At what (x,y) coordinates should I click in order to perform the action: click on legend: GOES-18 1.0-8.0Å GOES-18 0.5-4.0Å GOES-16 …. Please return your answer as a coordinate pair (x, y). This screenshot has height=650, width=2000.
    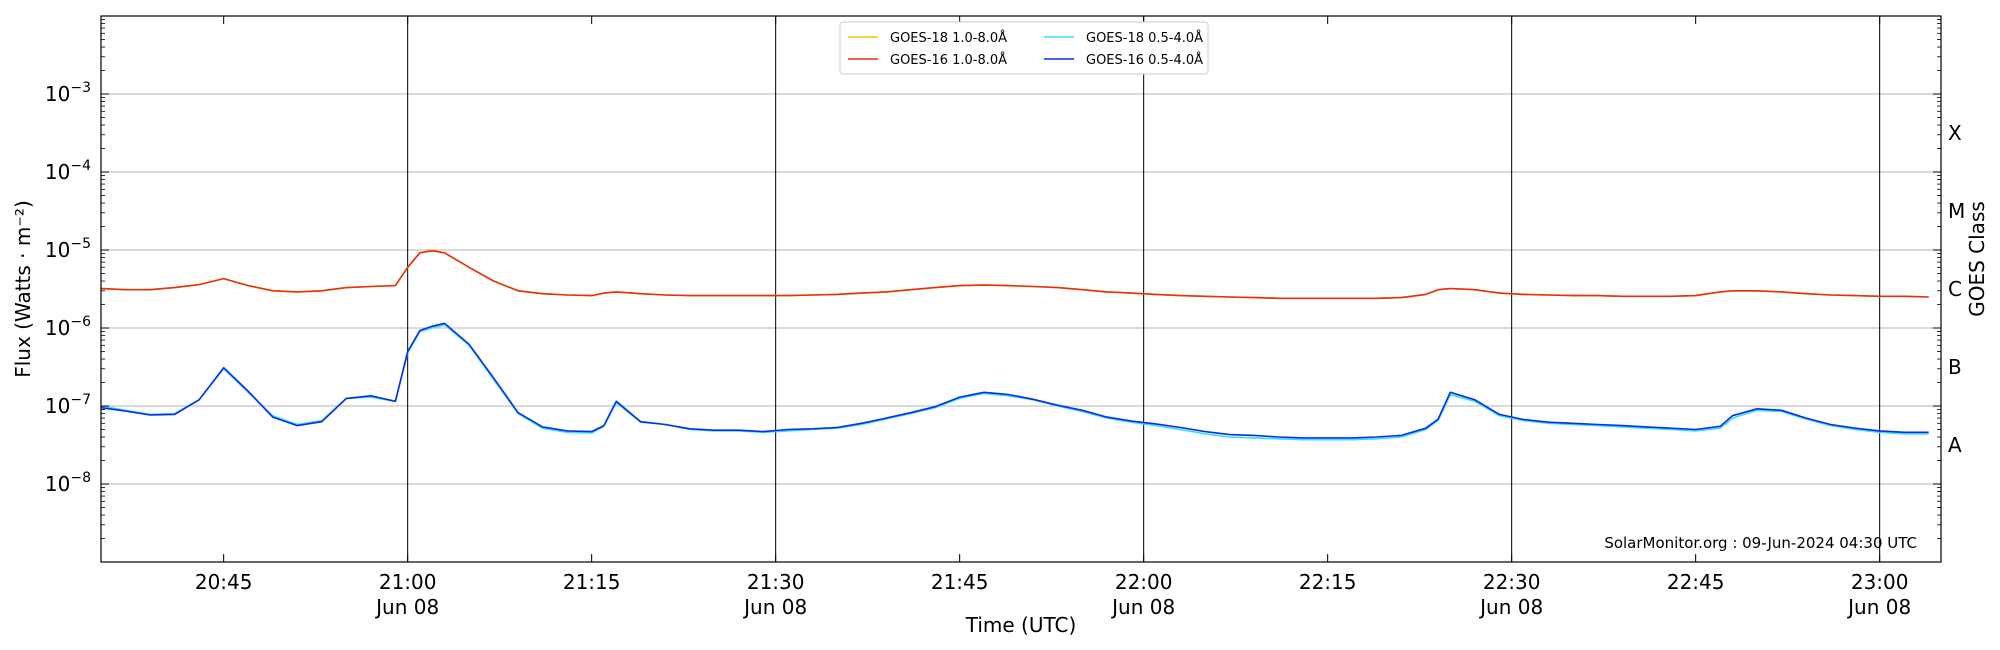
    Looking at the image, I should click on (1024, 48).